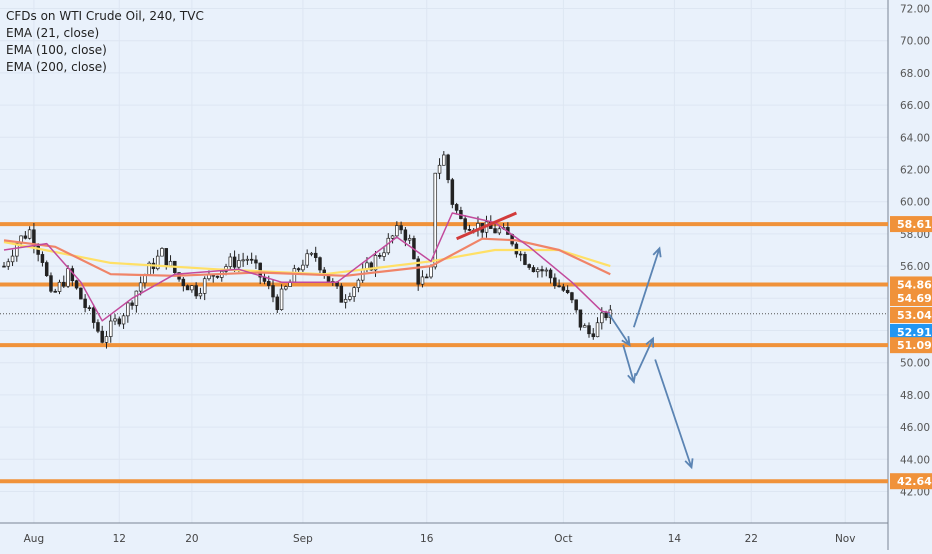  Describe the element at coordinates (911, 481) in the screenshot. I see `price-label-level: 42.64` at that location.